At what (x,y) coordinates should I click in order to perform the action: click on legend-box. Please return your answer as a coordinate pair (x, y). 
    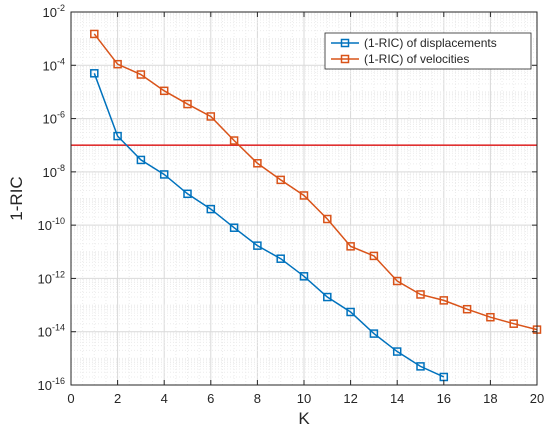
    Looking at the image, I should click on (428, 51).